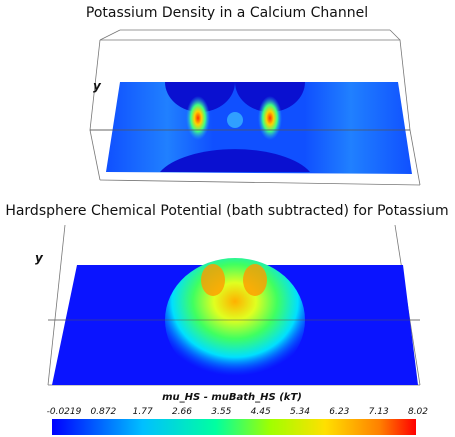  What do you see at coordinates (103, 412) in the screenshot?
I see `colorbar-tick-label: 0.872` at bounding box center [103, 412].